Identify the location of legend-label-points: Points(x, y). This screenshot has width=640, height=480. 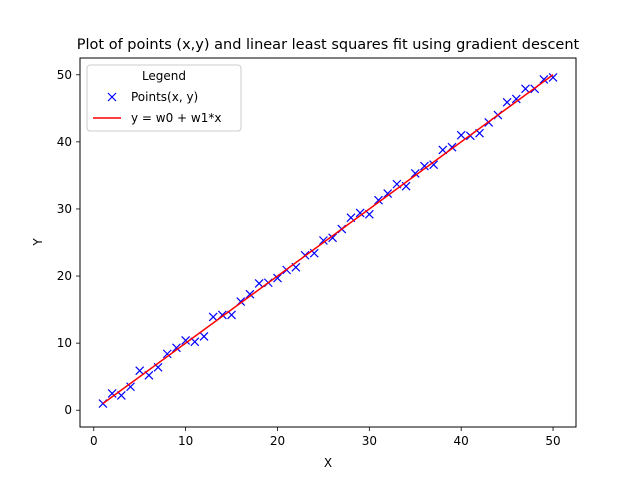
(164, 97).